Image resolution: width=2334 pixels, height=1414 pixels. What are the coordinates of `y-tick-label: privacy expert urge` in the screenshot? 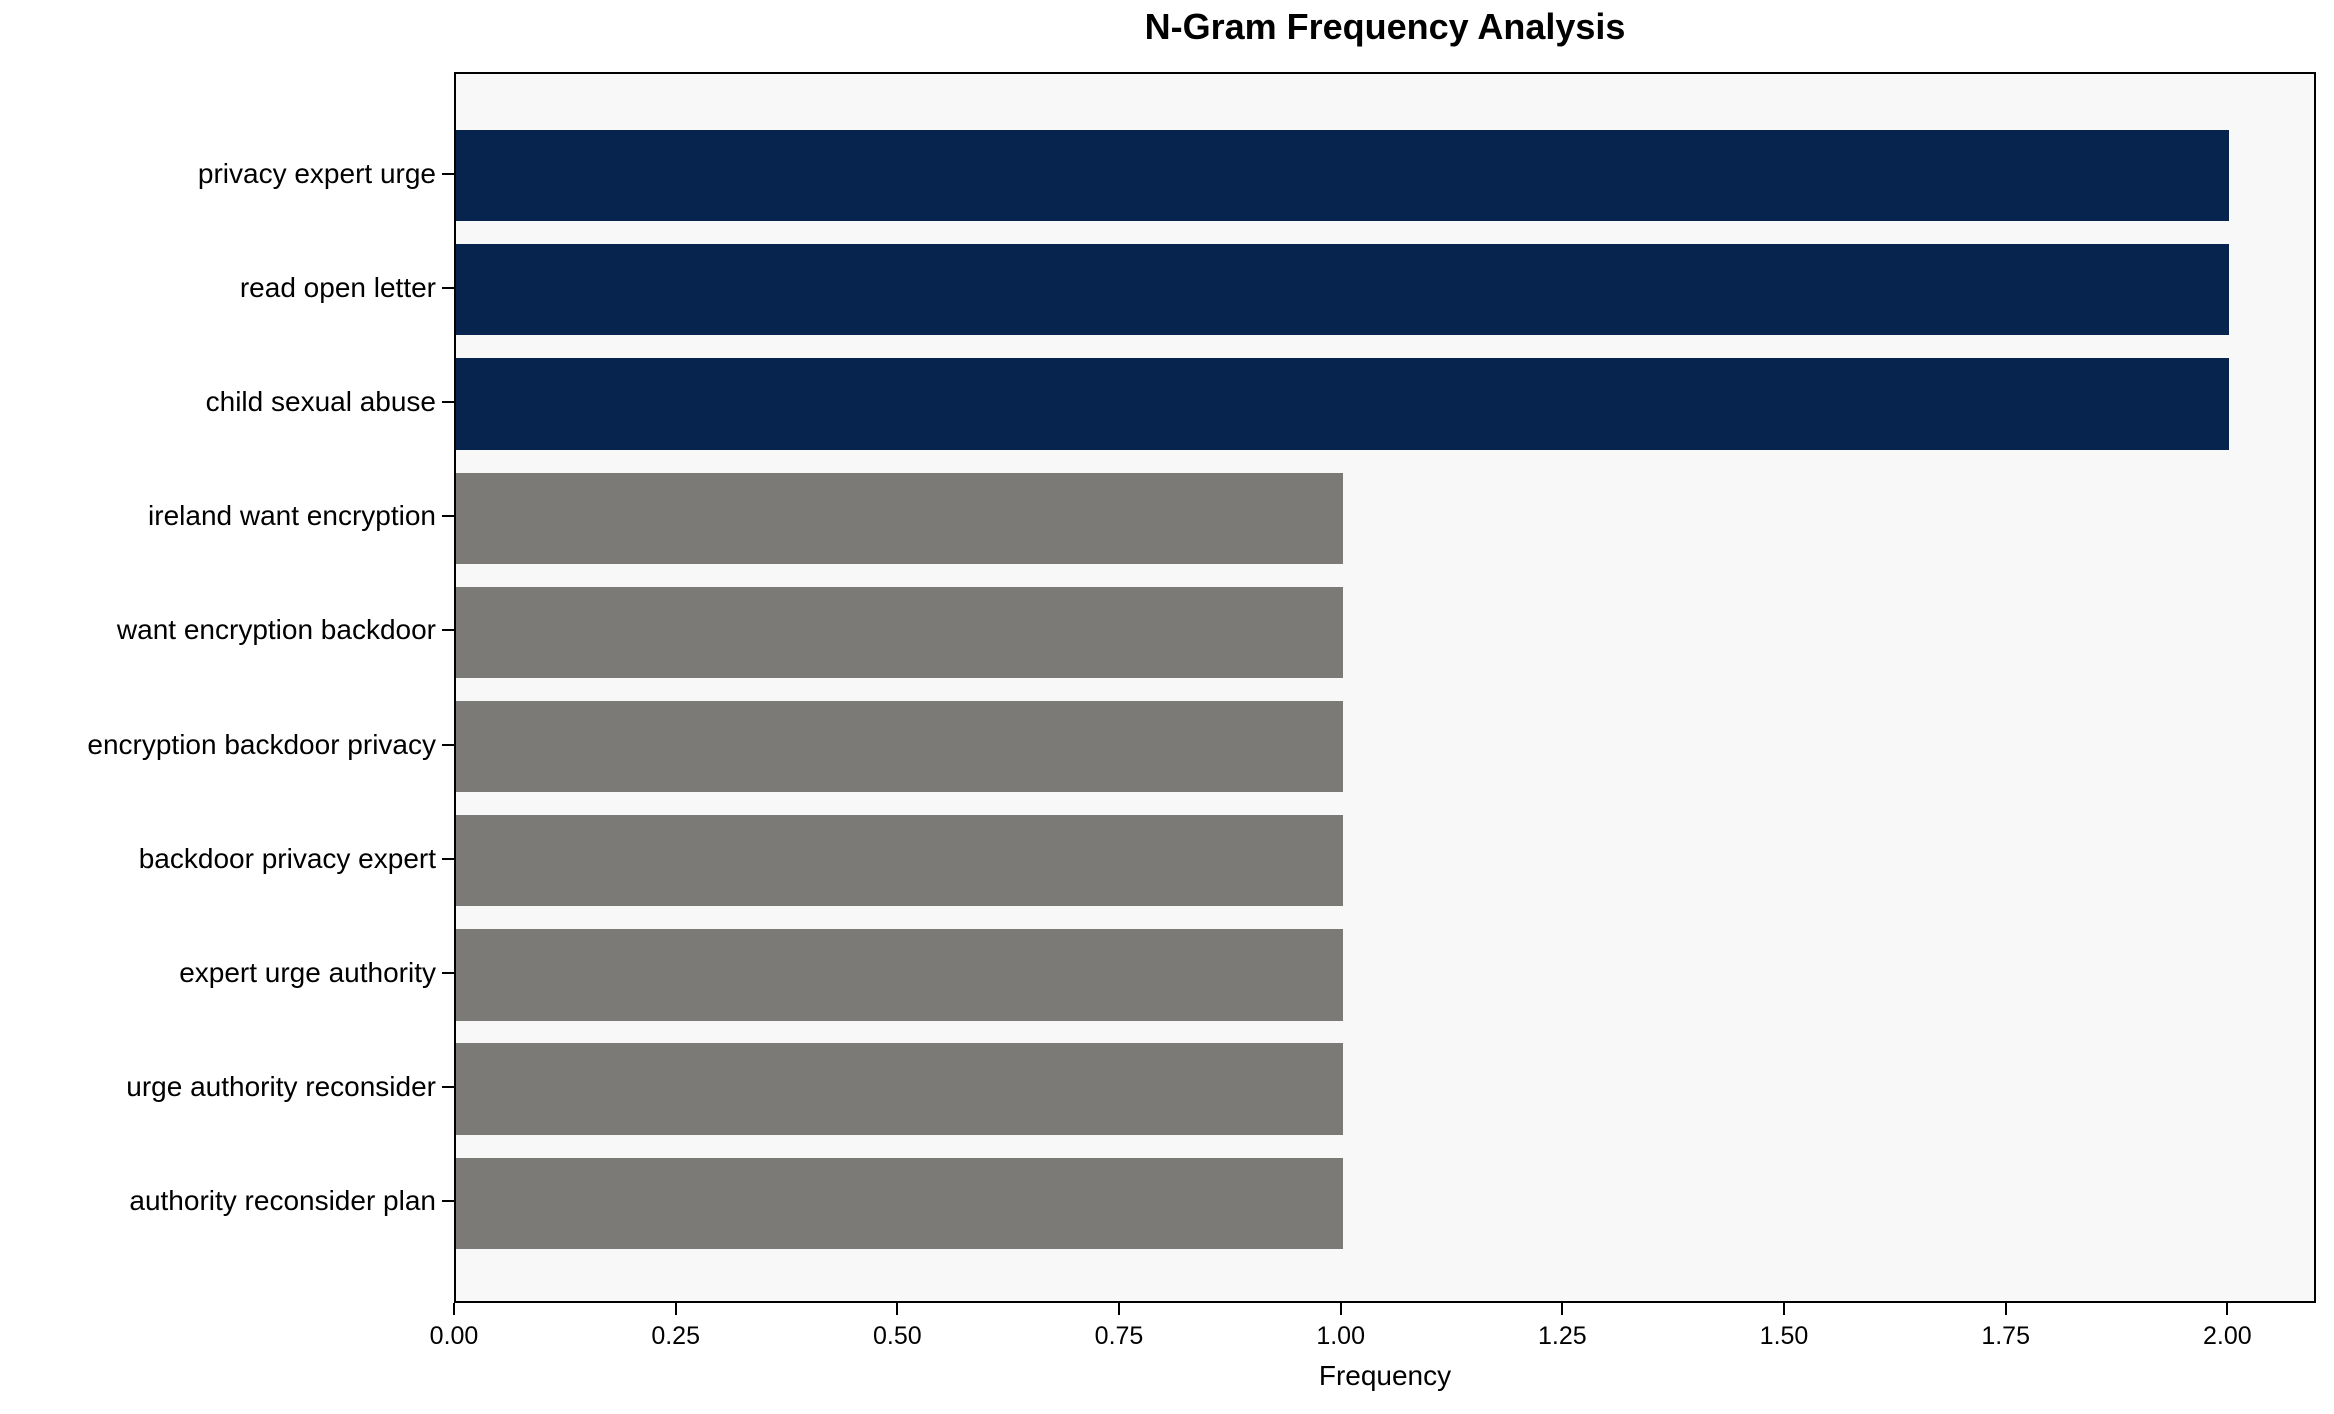 It's located at (316, 173).